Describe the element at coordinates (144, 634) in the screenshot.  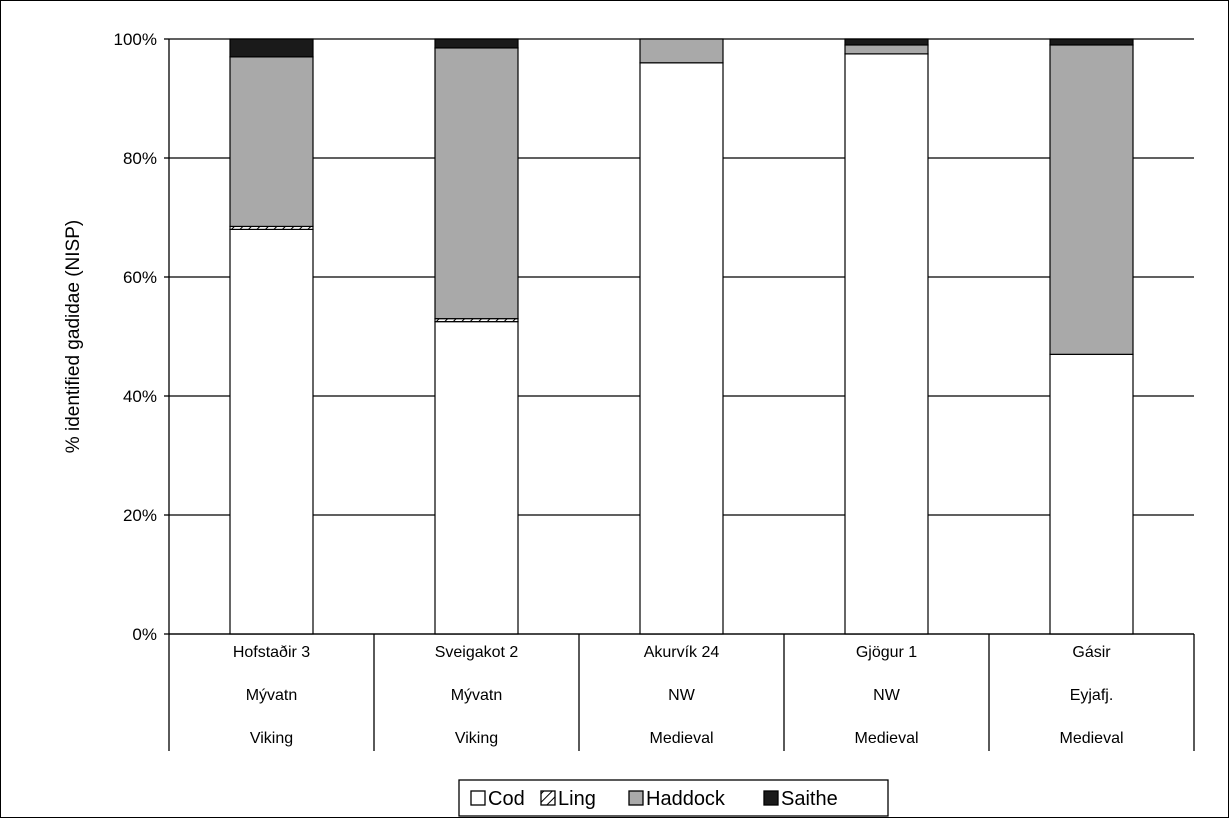
I see `y-tick-label: 0%` at that location.